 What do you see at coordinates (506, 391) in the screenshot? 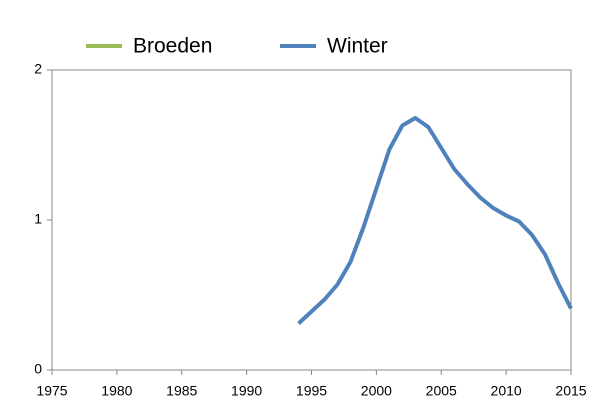
I see `x-tick-label: 2010` at bounding box center [506, 391].